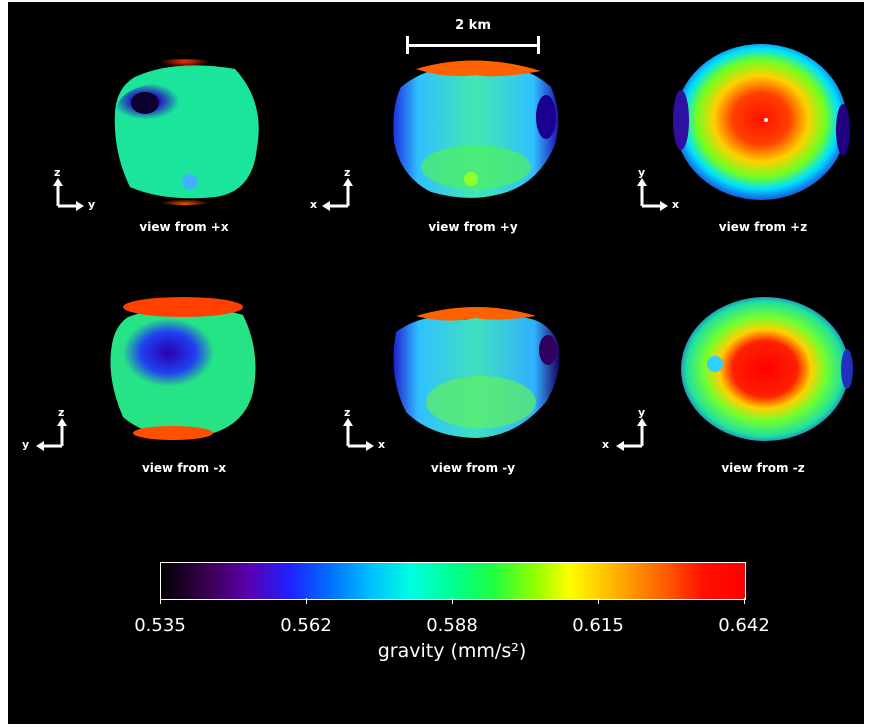 Image resolution: width=869 pixels, height=727 pixels. Describe the element at coordinates (472, 132) in the screenshot. I see `asteroid-view-plus-y` at that location.